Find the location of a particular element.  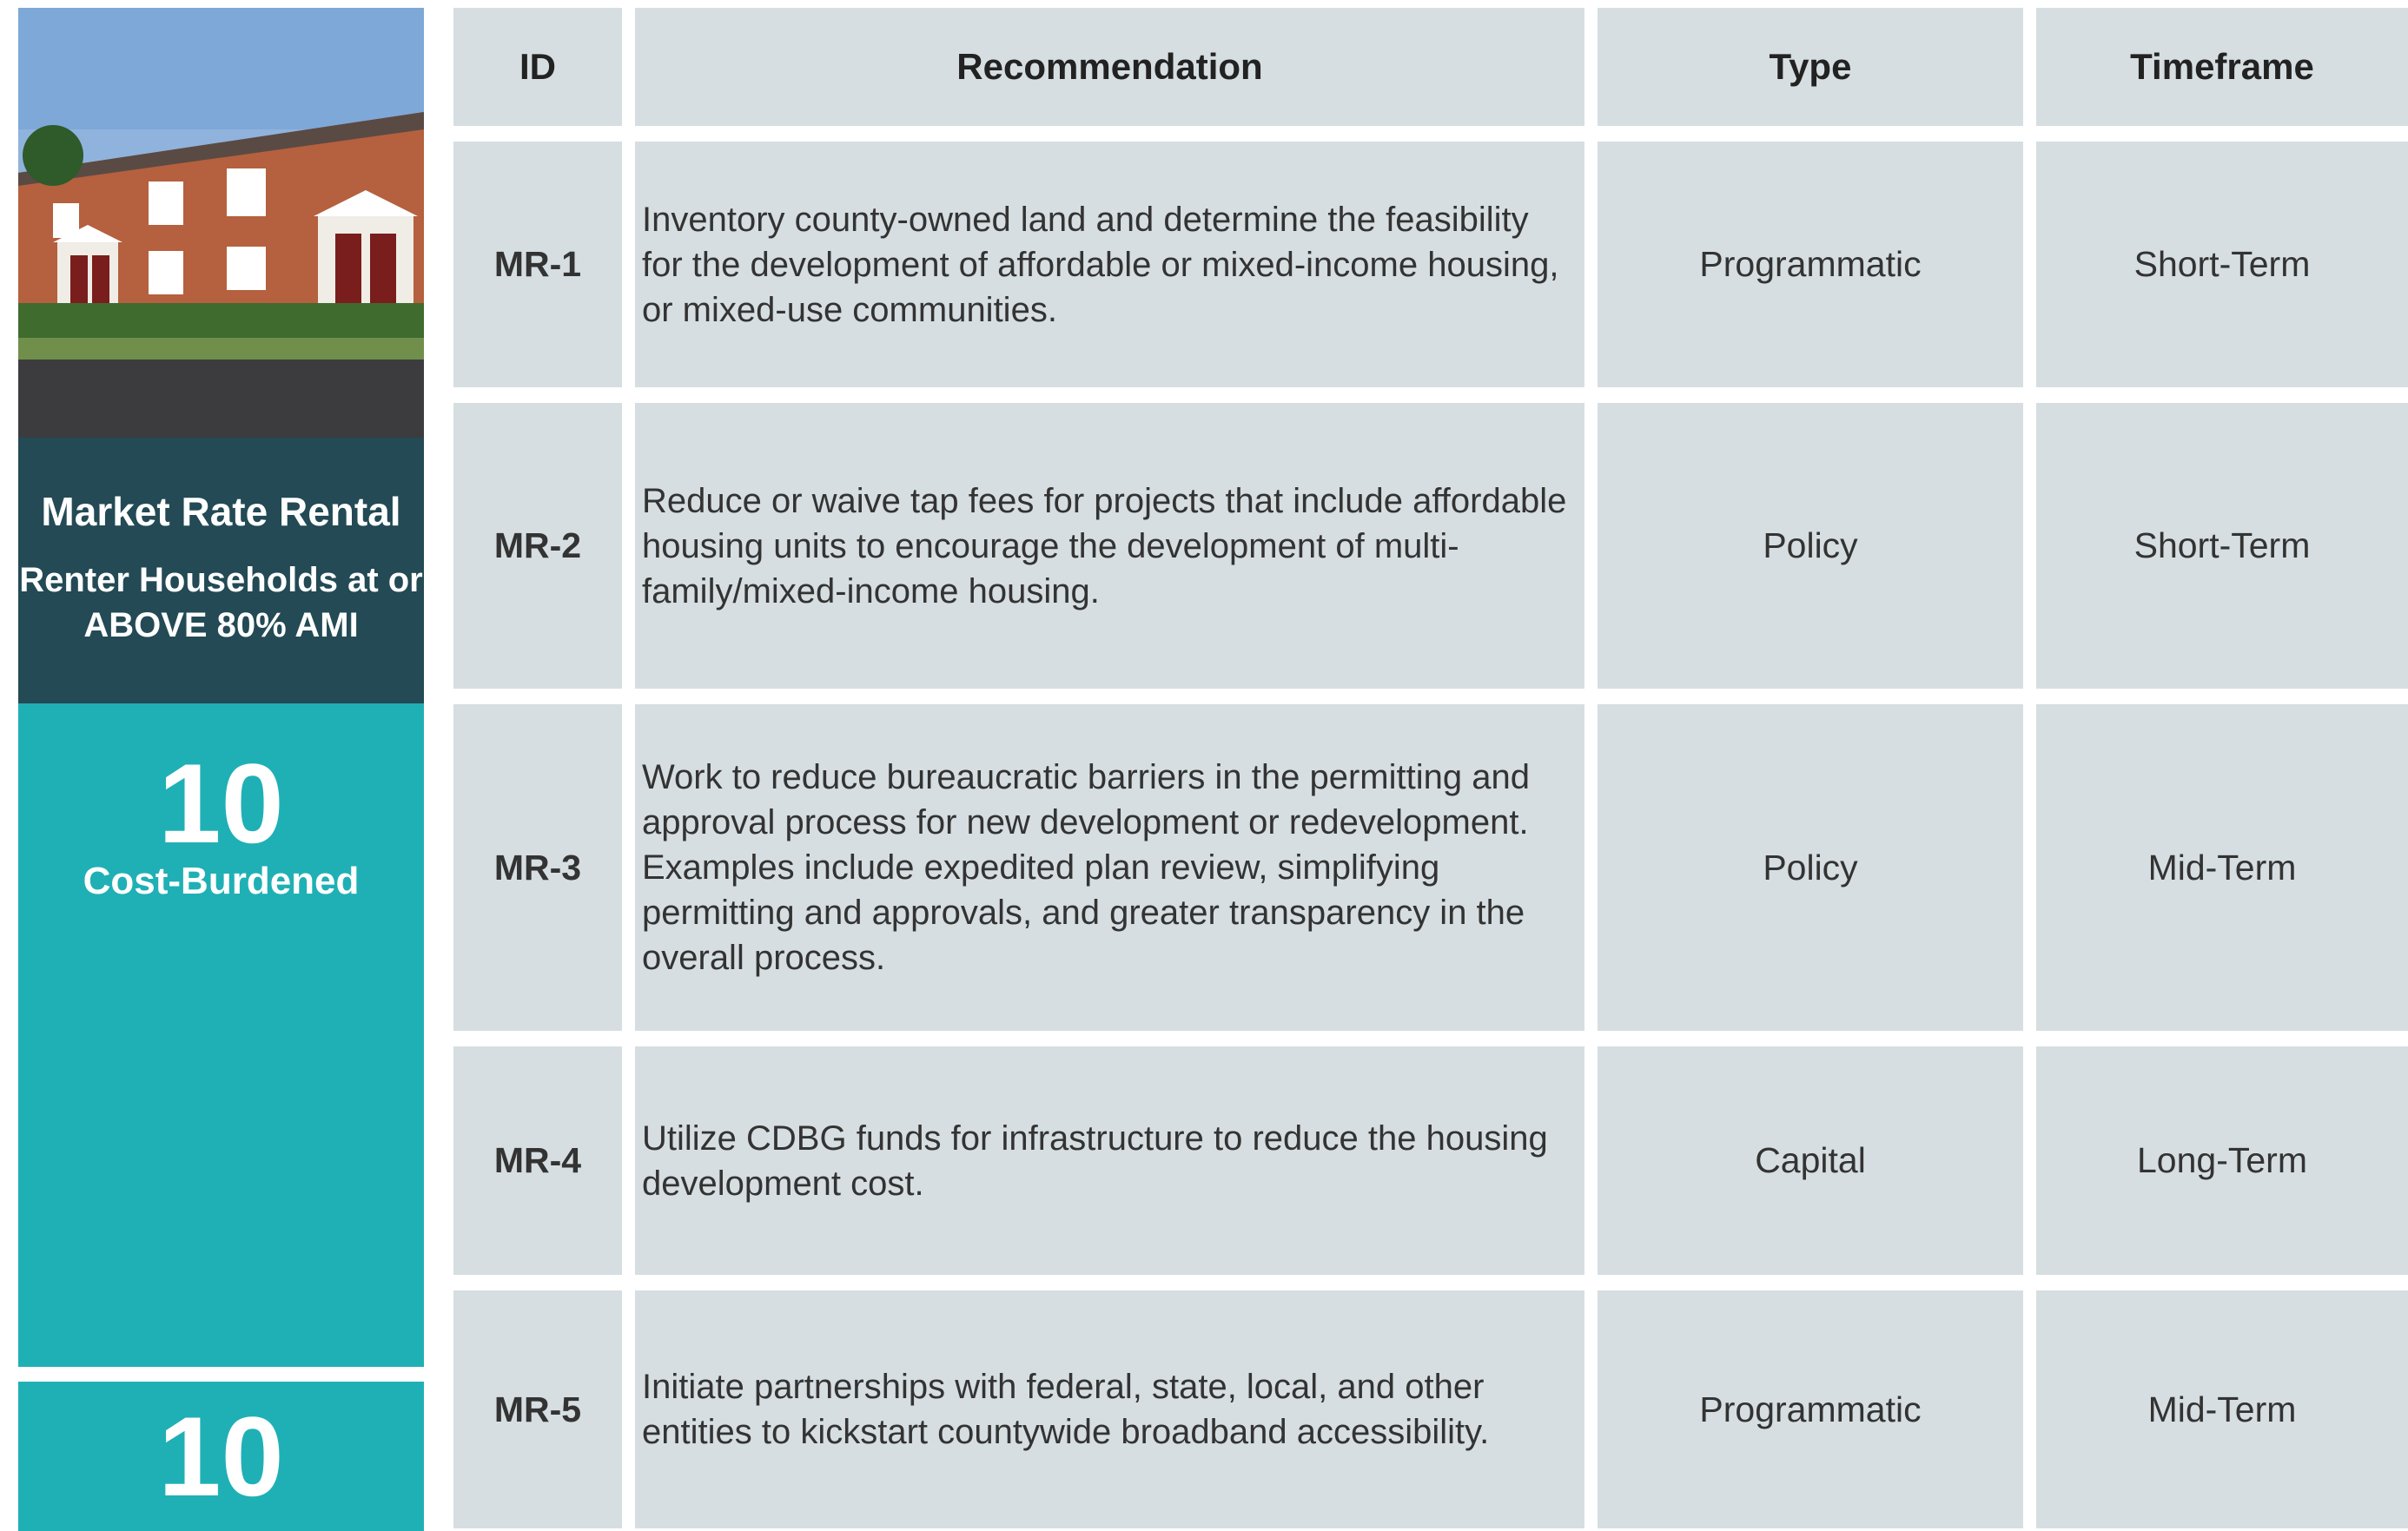

row-id: MR-5 is located at coordinates (537, 1409).